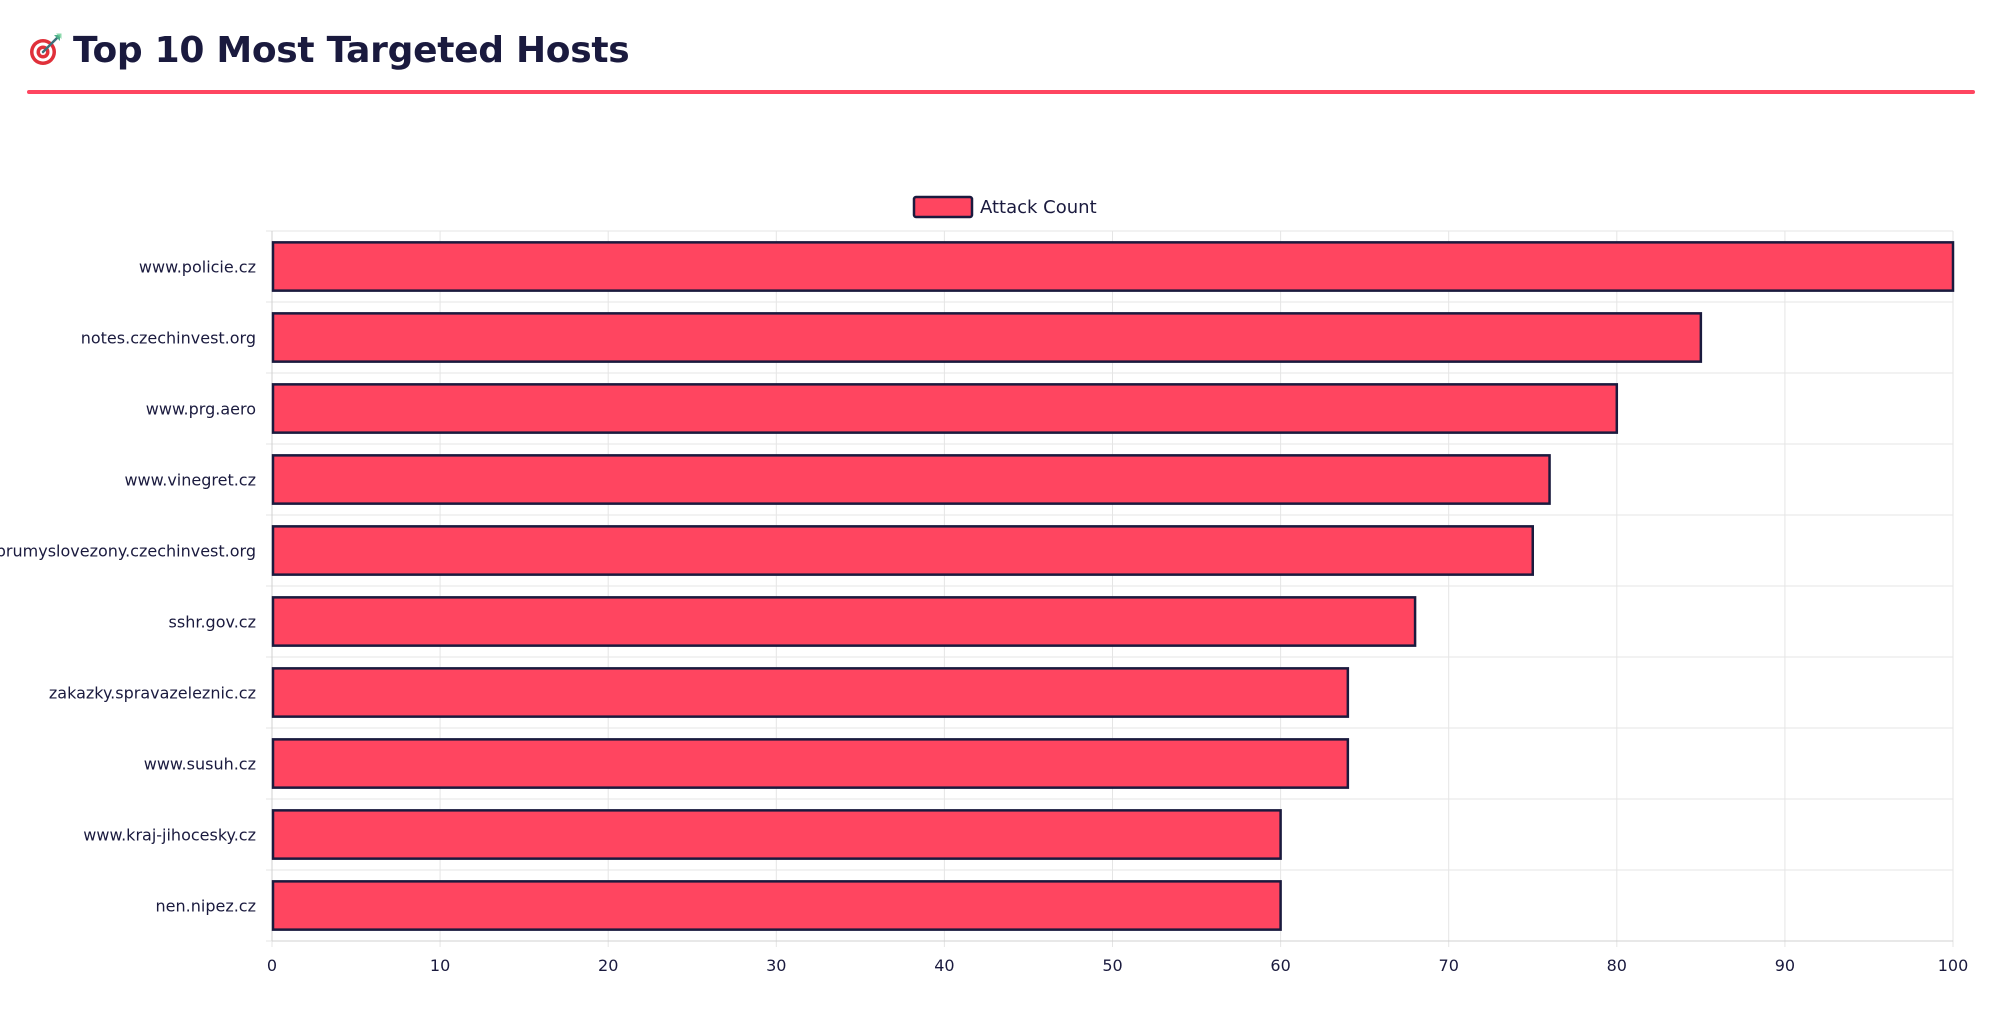  I want to click on y-tick-label: www.susuh.cz, so click(200, 764).